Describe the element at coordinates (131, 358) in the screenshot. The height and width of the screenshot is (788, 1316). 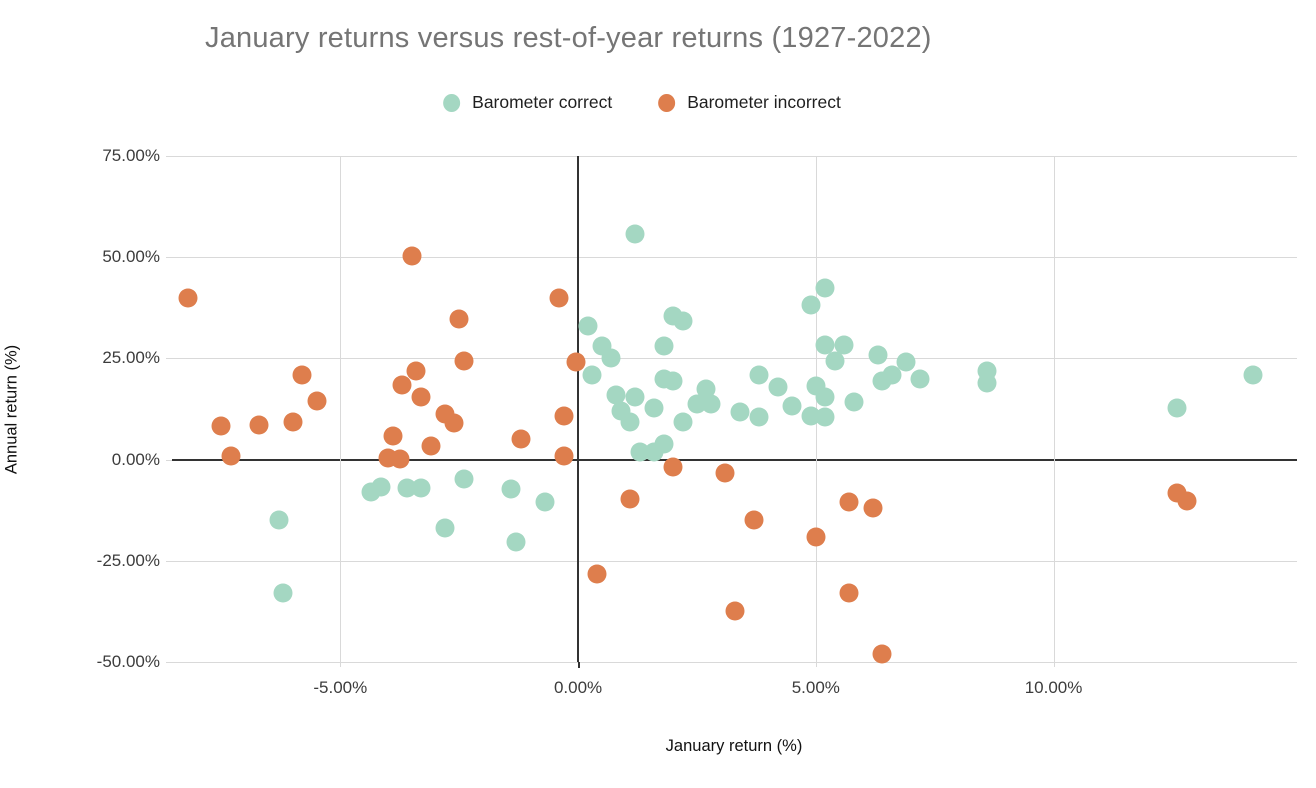
I see `y-tick-label: 25.00%` at that location.